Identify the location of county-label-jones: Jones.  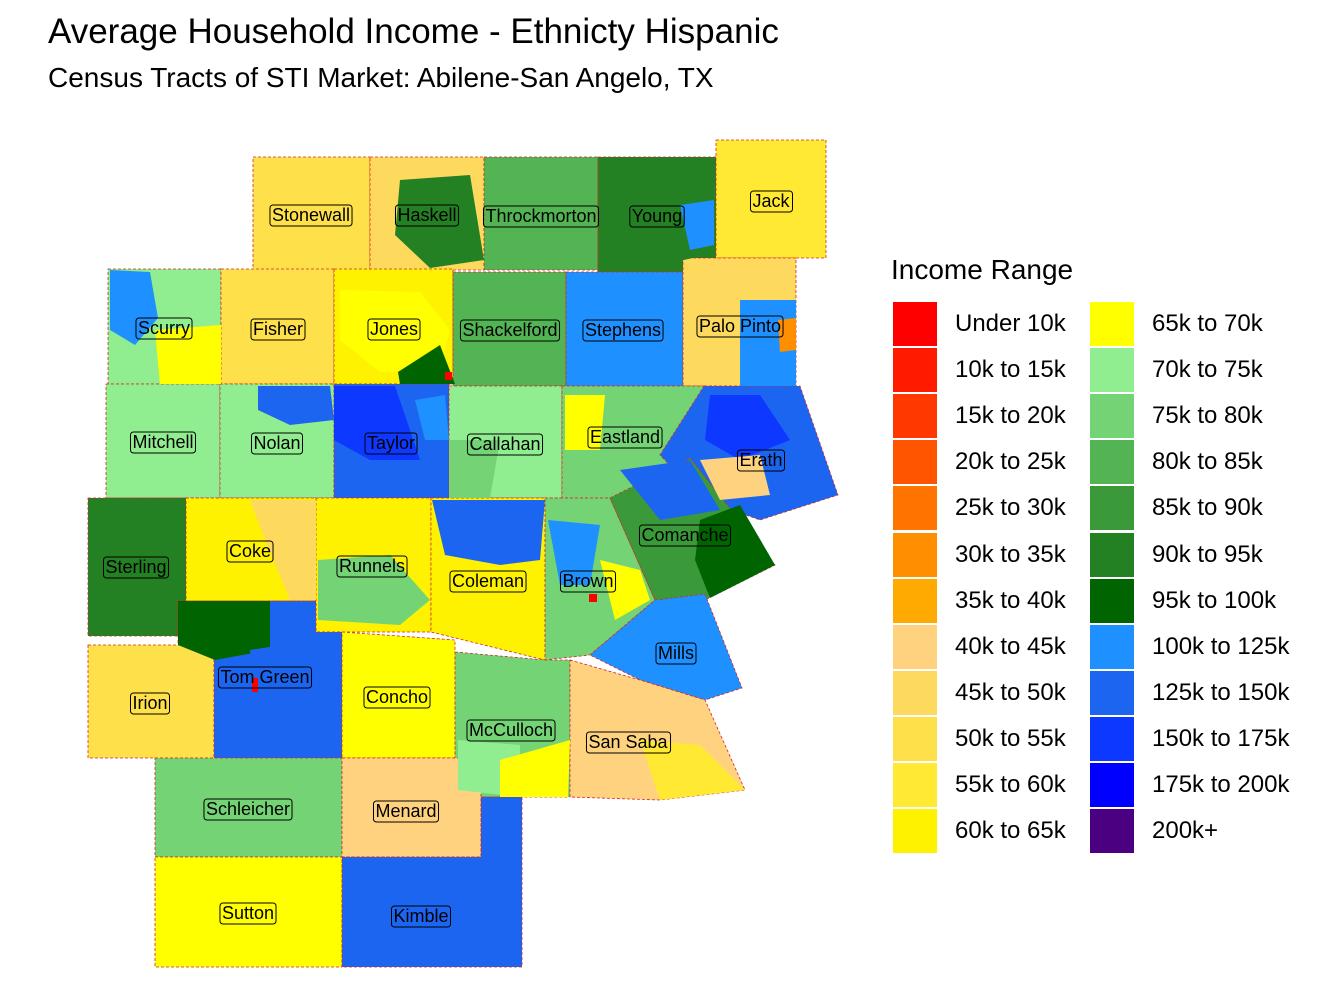
(394, 329).